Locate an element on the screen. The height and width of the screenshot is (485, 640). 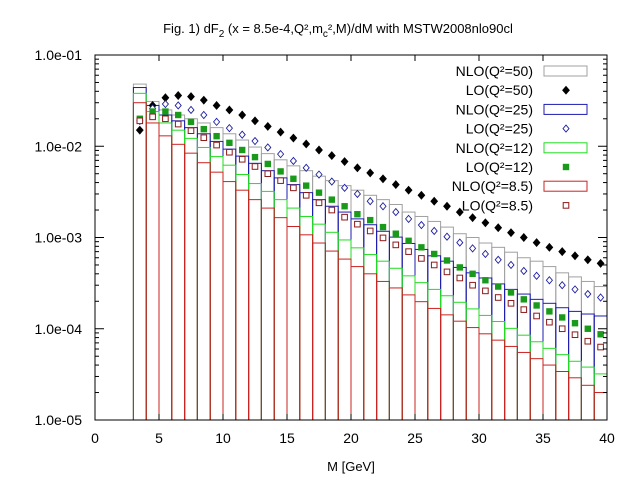
legend-swatch-box is located at coordinates (565, 148).